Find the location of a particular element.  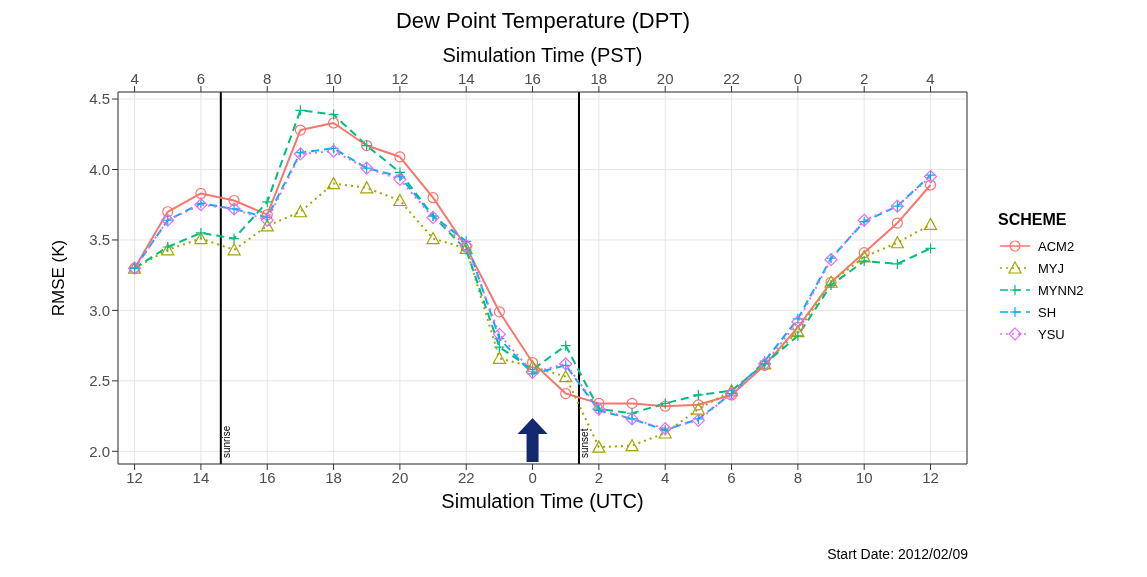

chart-title: Dew Point Temperature (DPT) is located at coordinates (543, 21).